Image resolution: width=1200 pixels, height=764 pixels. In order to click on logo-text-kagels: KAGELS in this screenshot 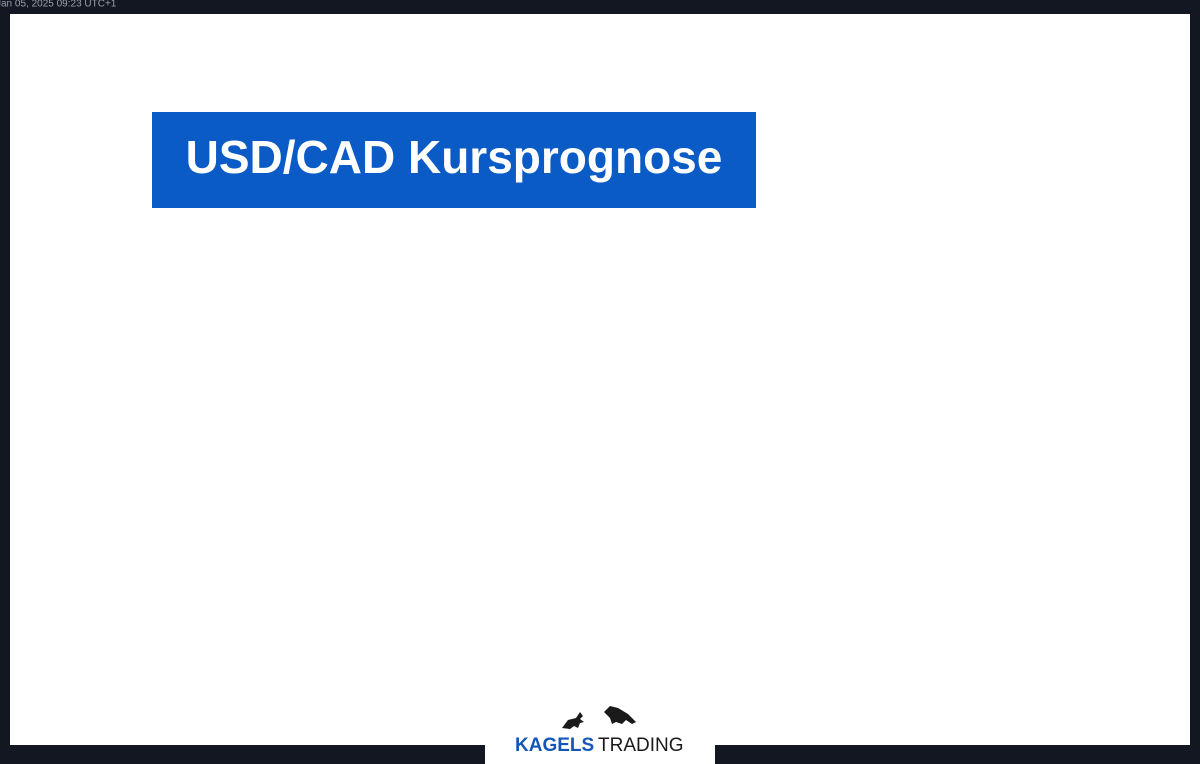, I will do `click(554, 745)`.